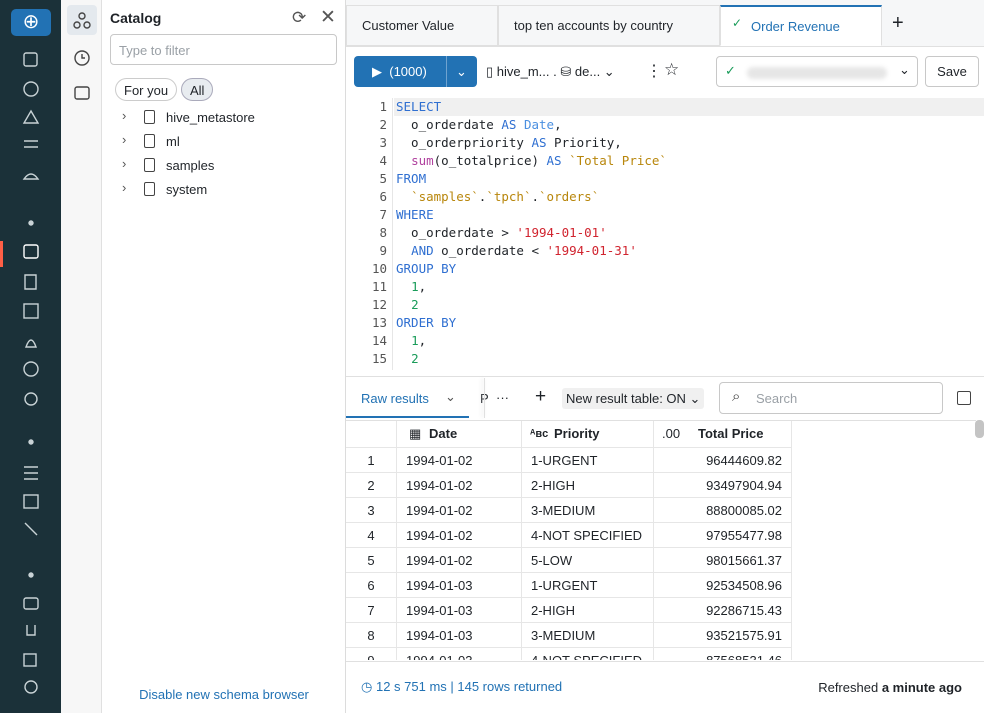  What do you see at coordinates (426, 322) in the screenshot?
I see `code-line: ORDER BY` at bounding box center [426, 322].